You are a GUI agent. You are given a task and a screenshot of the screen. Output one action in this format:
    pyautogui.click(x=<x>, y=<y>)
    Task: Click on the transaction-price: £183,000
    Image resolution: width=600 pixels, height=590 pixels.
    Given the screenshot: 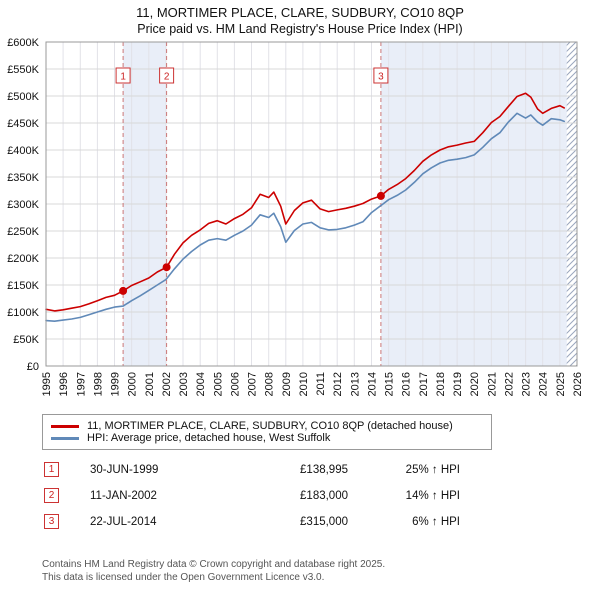 What is the action you would take?
    pyautogui.click(x=324, y=495)
    